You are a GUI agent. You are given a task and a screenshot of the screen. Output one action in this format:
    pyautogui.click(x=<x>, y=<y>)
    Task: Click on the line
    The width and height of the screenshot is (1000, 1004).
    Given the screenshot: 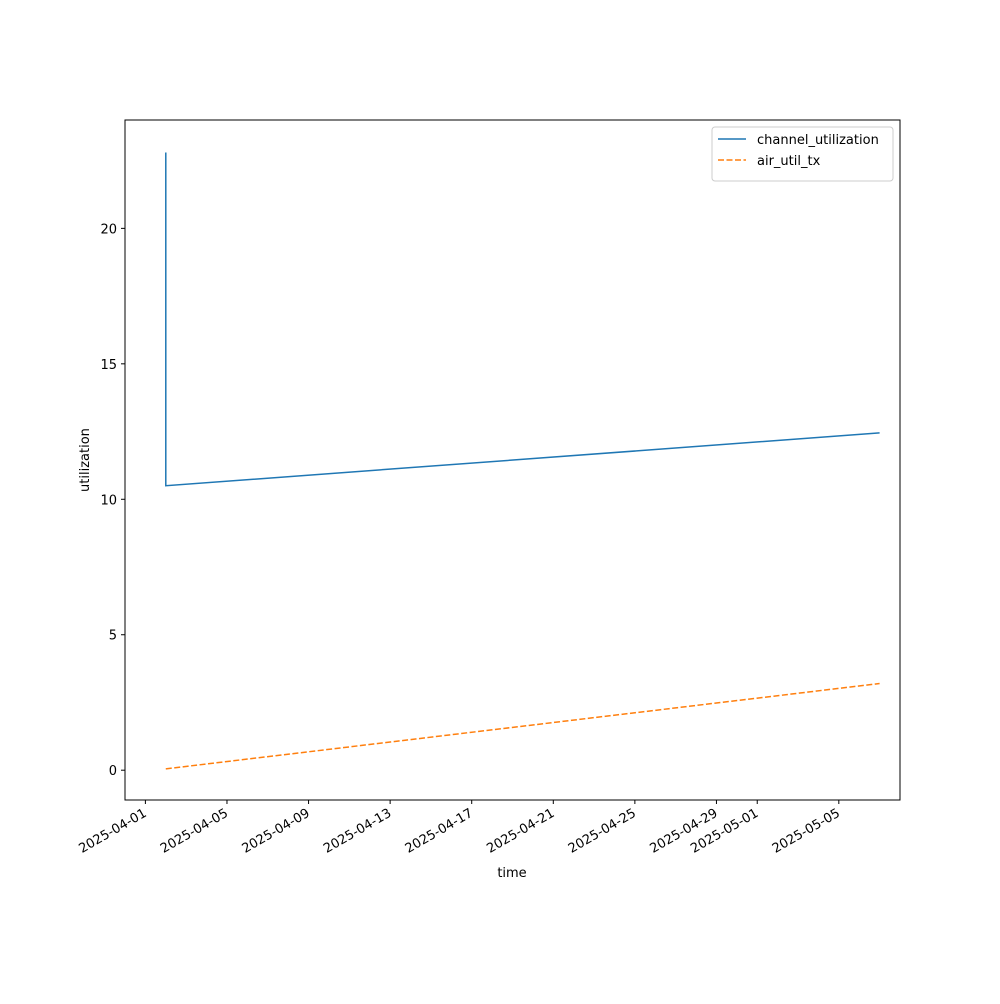 What is the action you would take?
    pyautogui.click(x=522, y=726)
    